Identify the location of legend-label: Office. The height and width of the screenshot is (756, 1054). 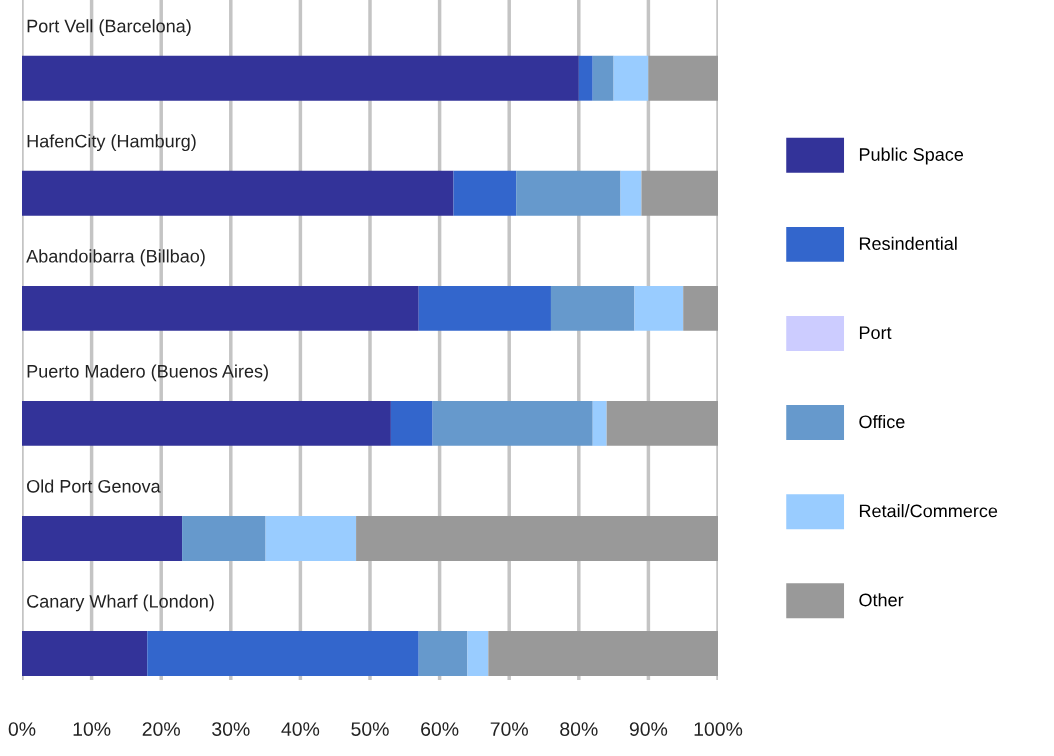
(882, 421).